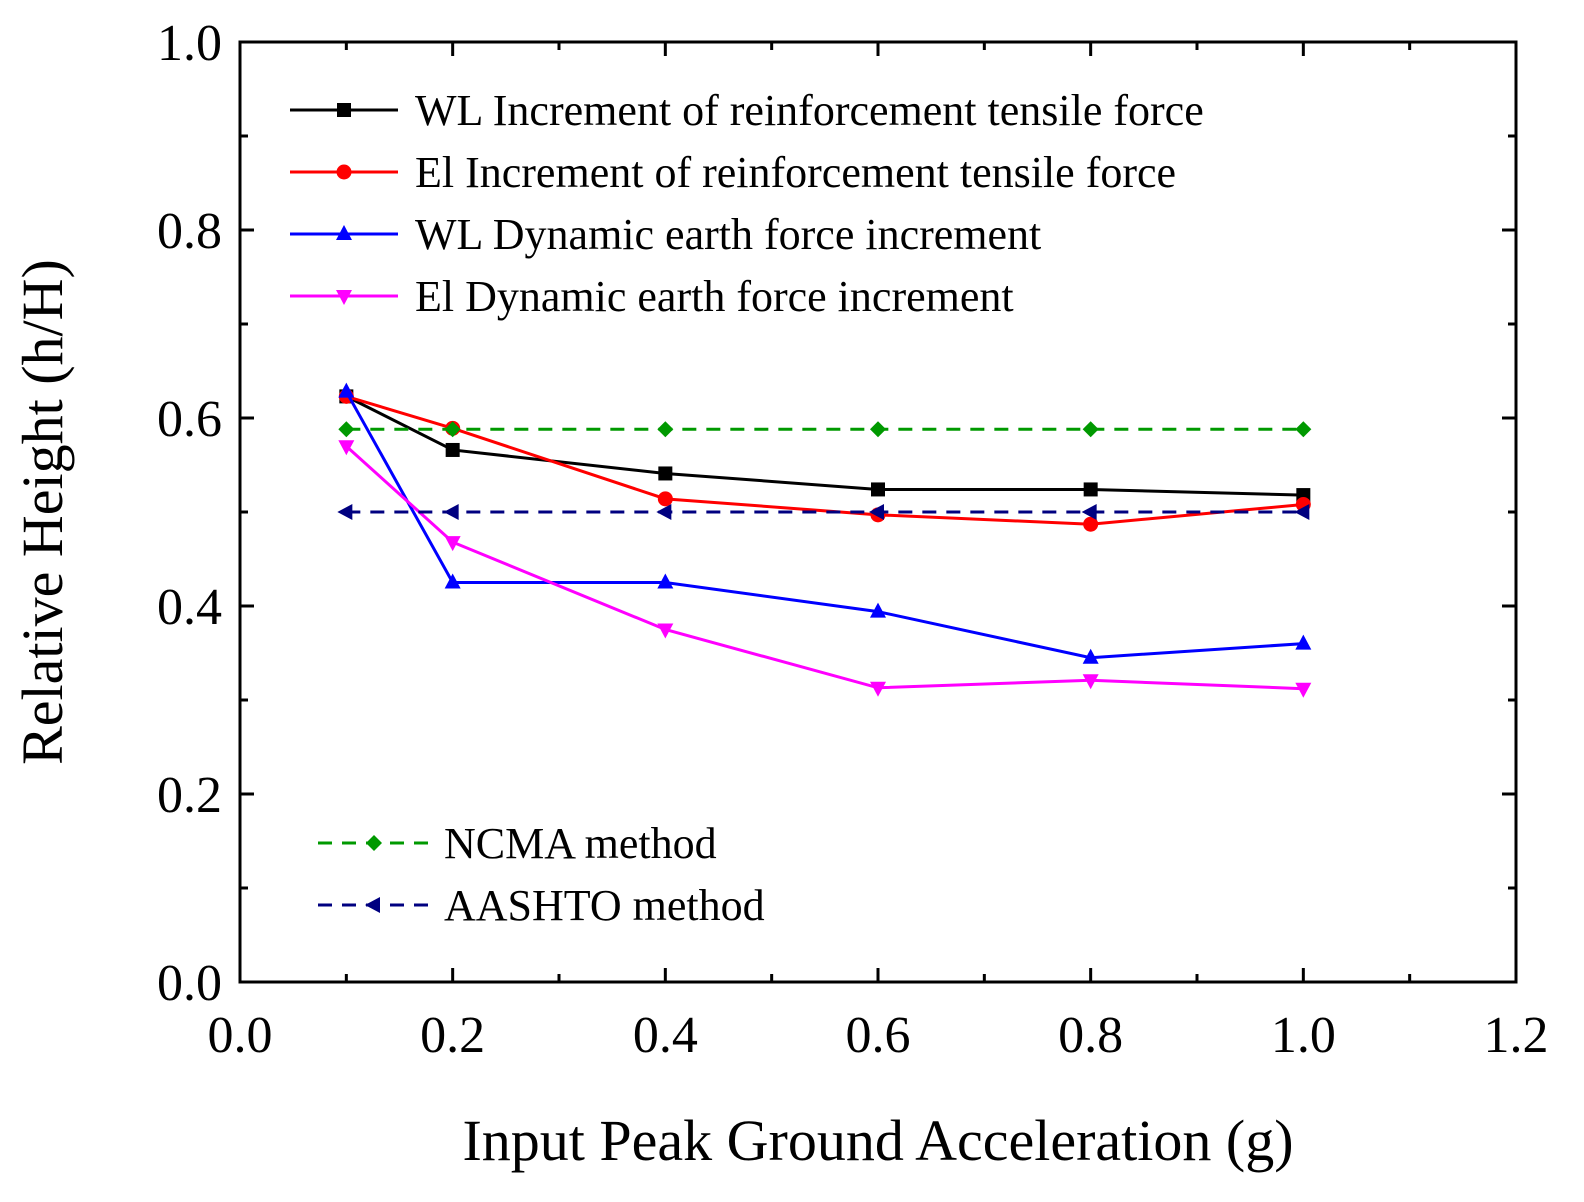 The width and height of the screenshot is (1584, 1202). Describe the element at coordinates (189, 795) in the screenshot. I see `y-tick-label: 0.2` at that location.